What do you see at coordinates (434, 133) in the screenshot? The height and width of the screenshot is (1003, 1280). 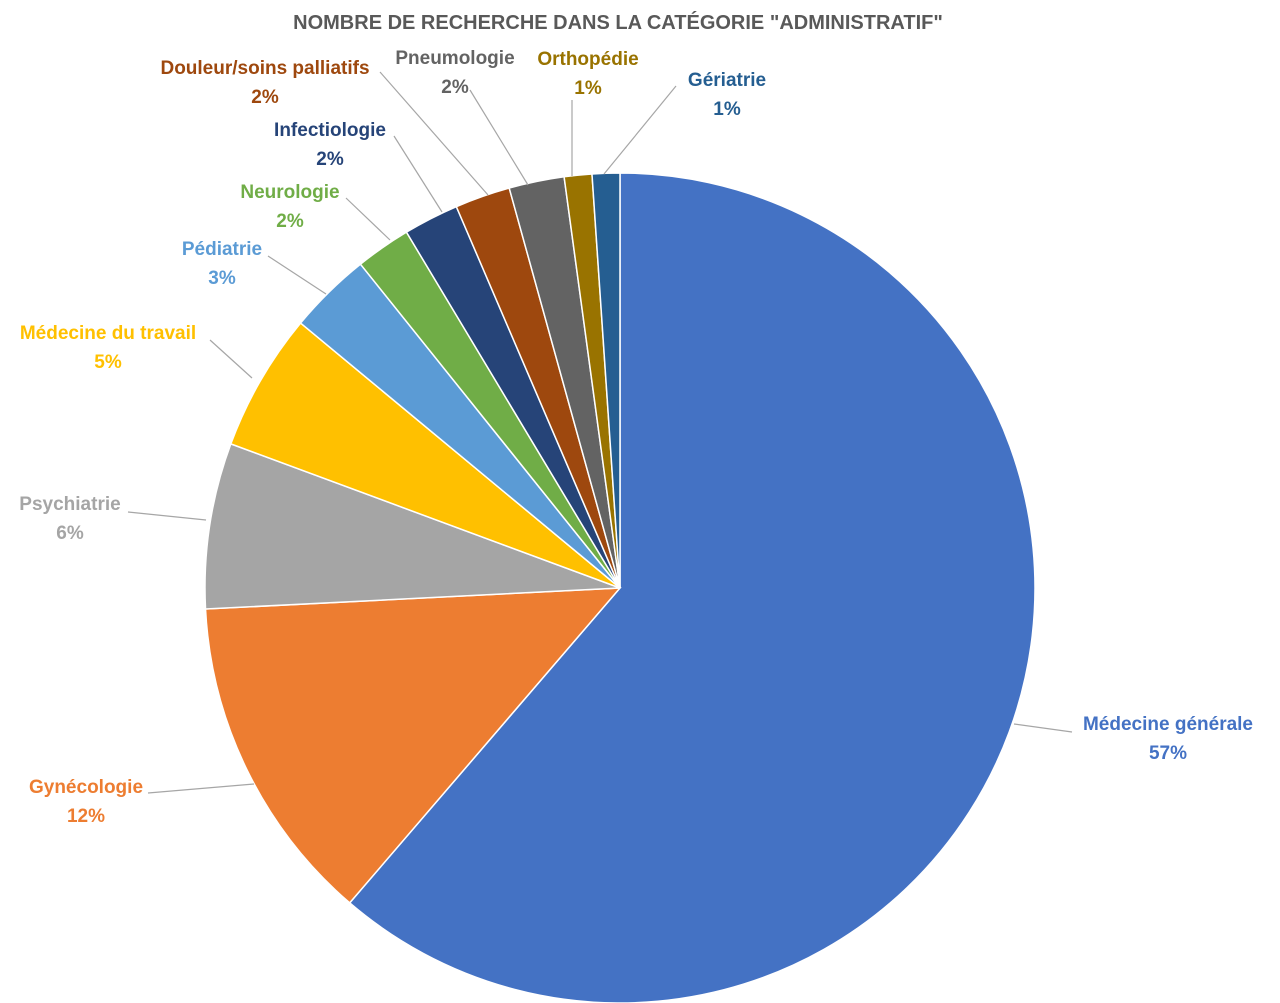 I see `leader-line-douleur-soins-palliatifs` at bounding box center [434, 133].